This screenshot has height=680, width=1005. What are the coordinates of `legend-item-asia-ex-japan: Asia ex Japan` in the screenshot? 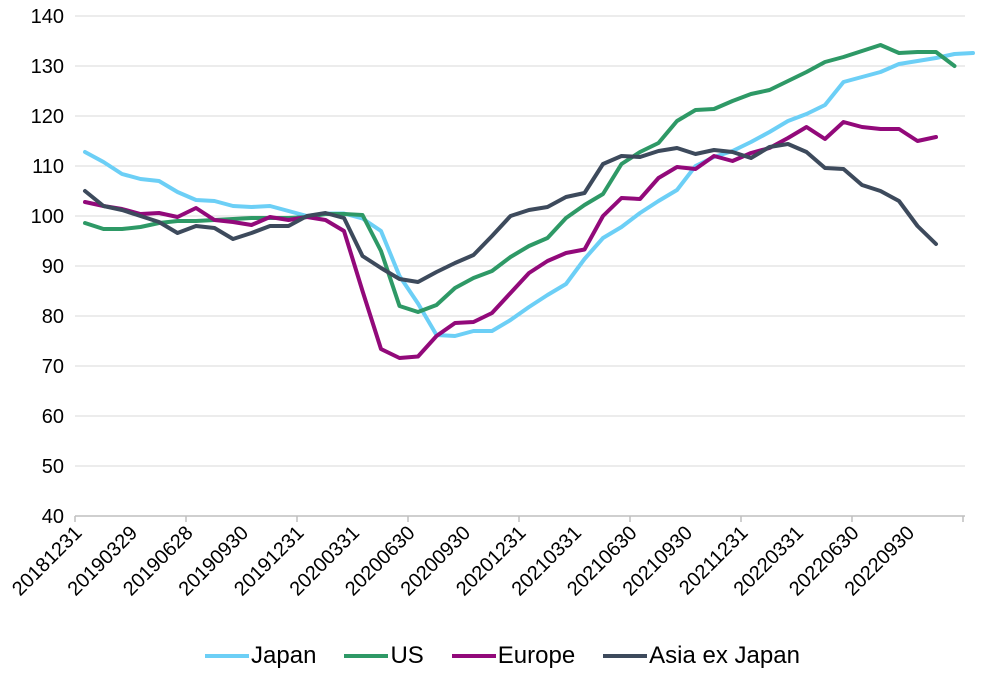 It's located at (701, 656).